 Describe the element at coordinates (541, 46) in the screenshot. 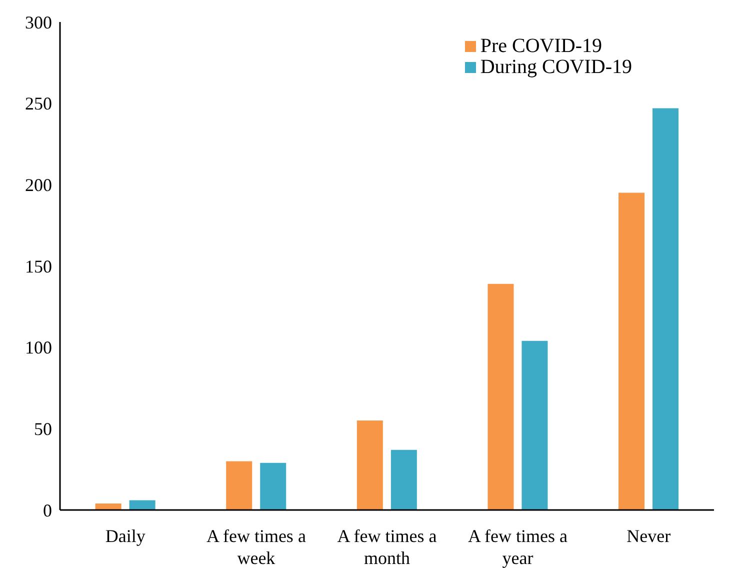

I see `legend-label: Pre COVID-19` at that location.